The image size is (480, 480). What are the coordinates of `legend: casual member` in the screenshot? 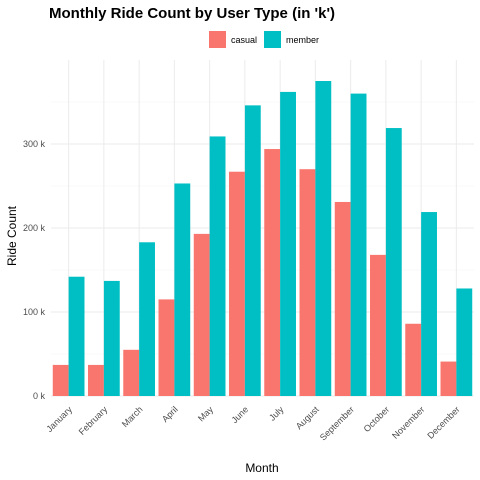 It's located at (264, 39).